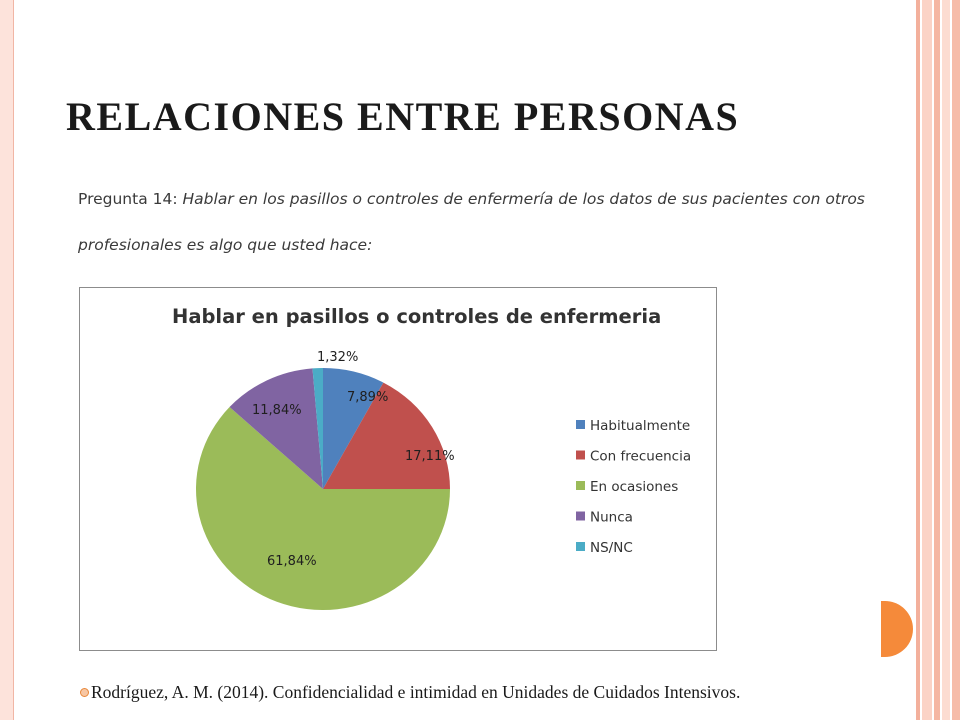  I want to click on data-label-ns-nc: 1,32%, so click(337, 357).